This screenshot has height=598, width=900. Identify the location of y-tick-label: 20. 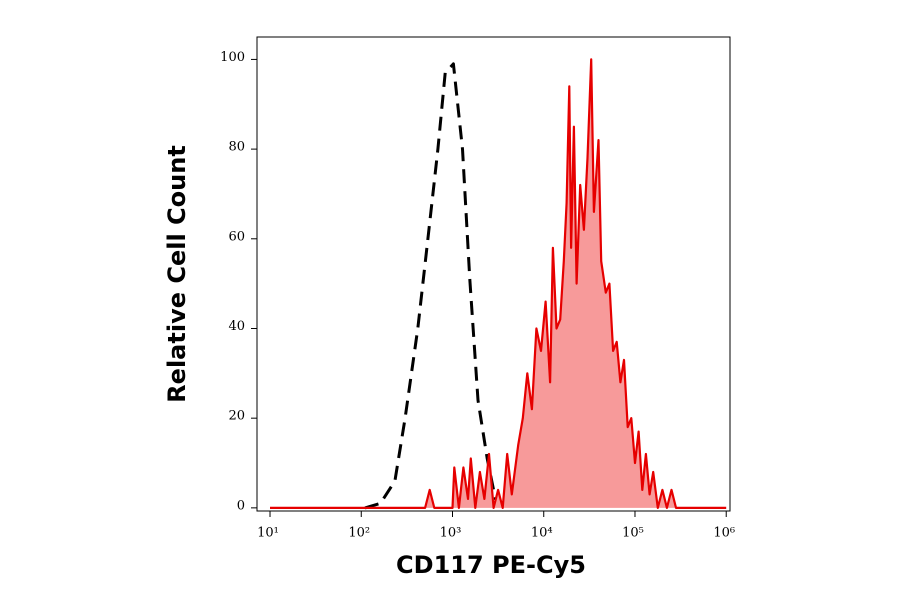
(236, 416).